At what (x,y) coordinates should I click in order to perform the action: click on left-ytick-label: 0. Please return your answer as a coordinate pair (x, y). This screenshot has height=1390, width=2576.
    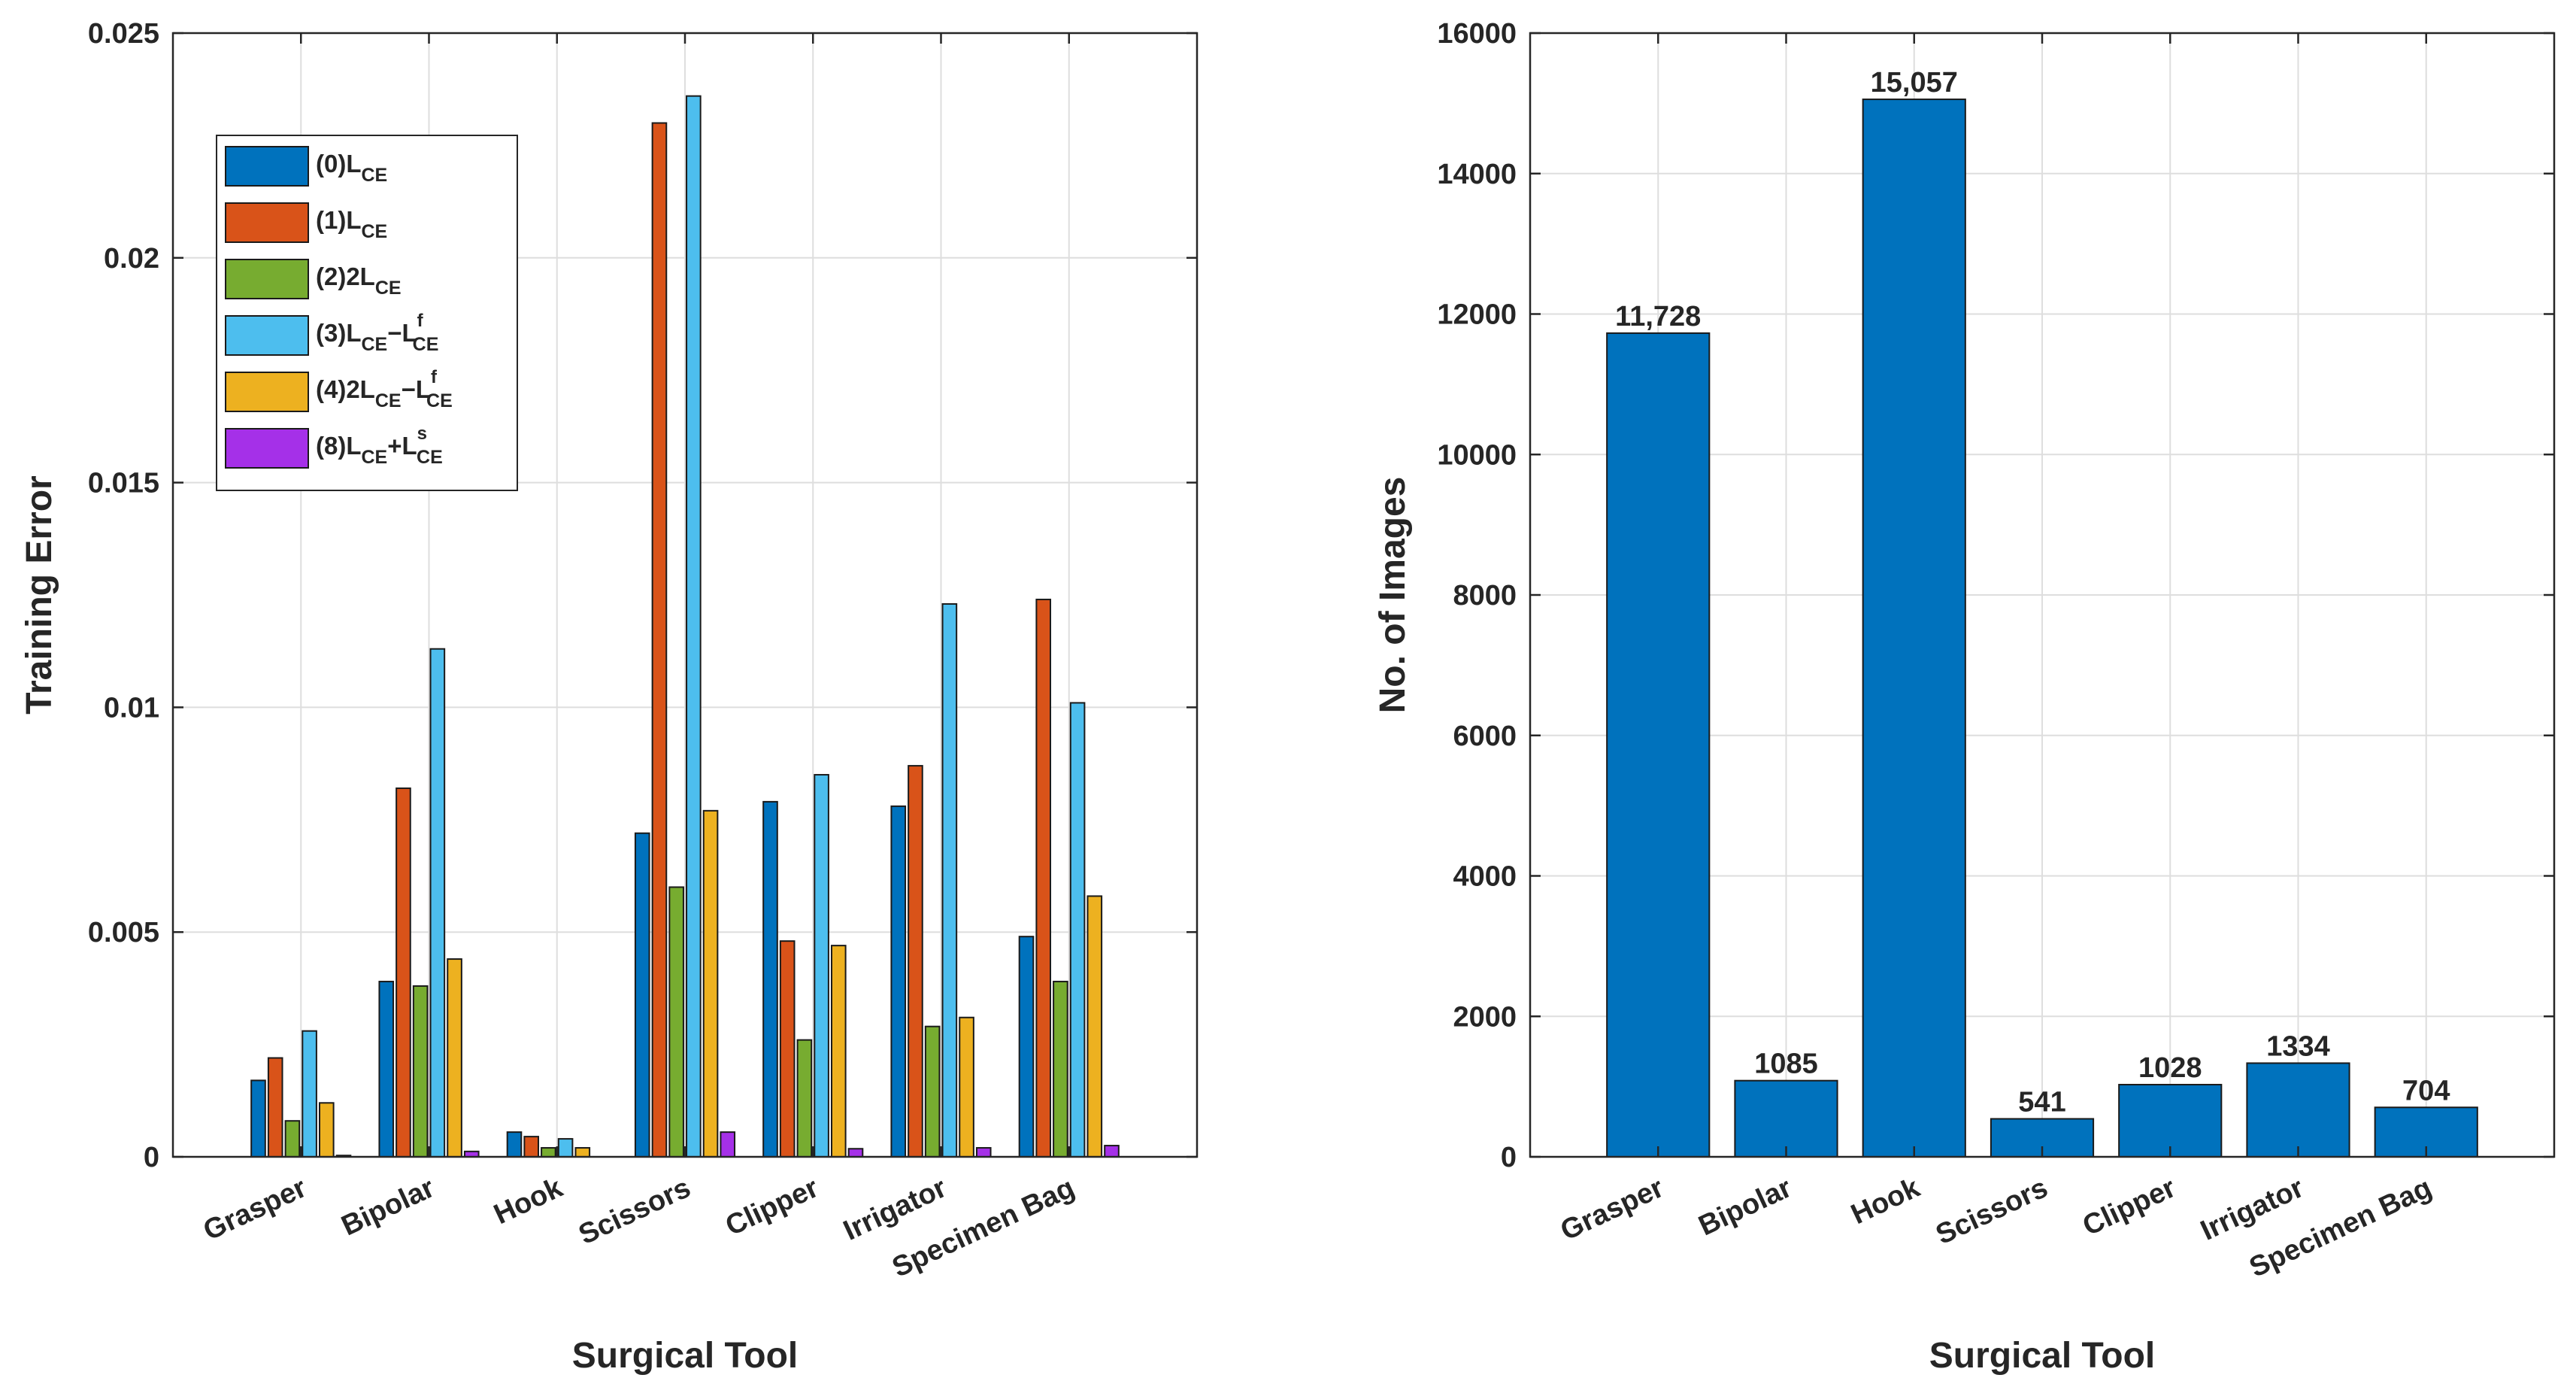
    Looking at the image, I should click on (151, 1157).